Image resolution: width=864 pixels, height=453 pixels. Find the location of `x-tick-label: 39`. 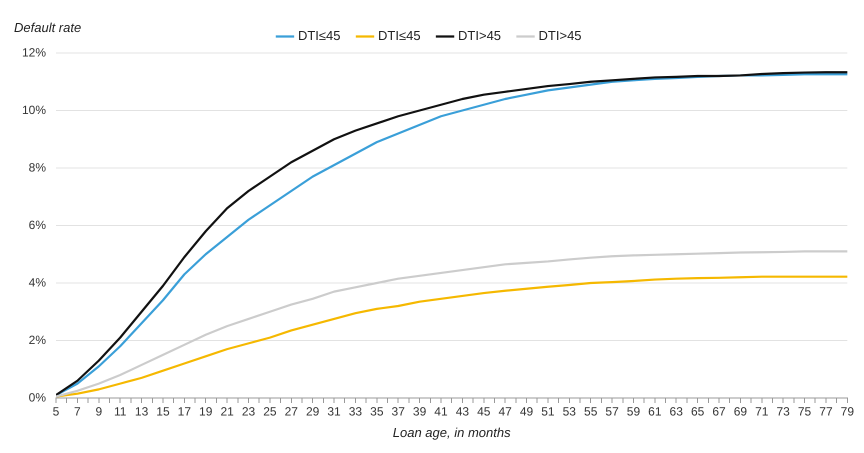

x-tick-label: 39 is located at coordinates (419, 411).